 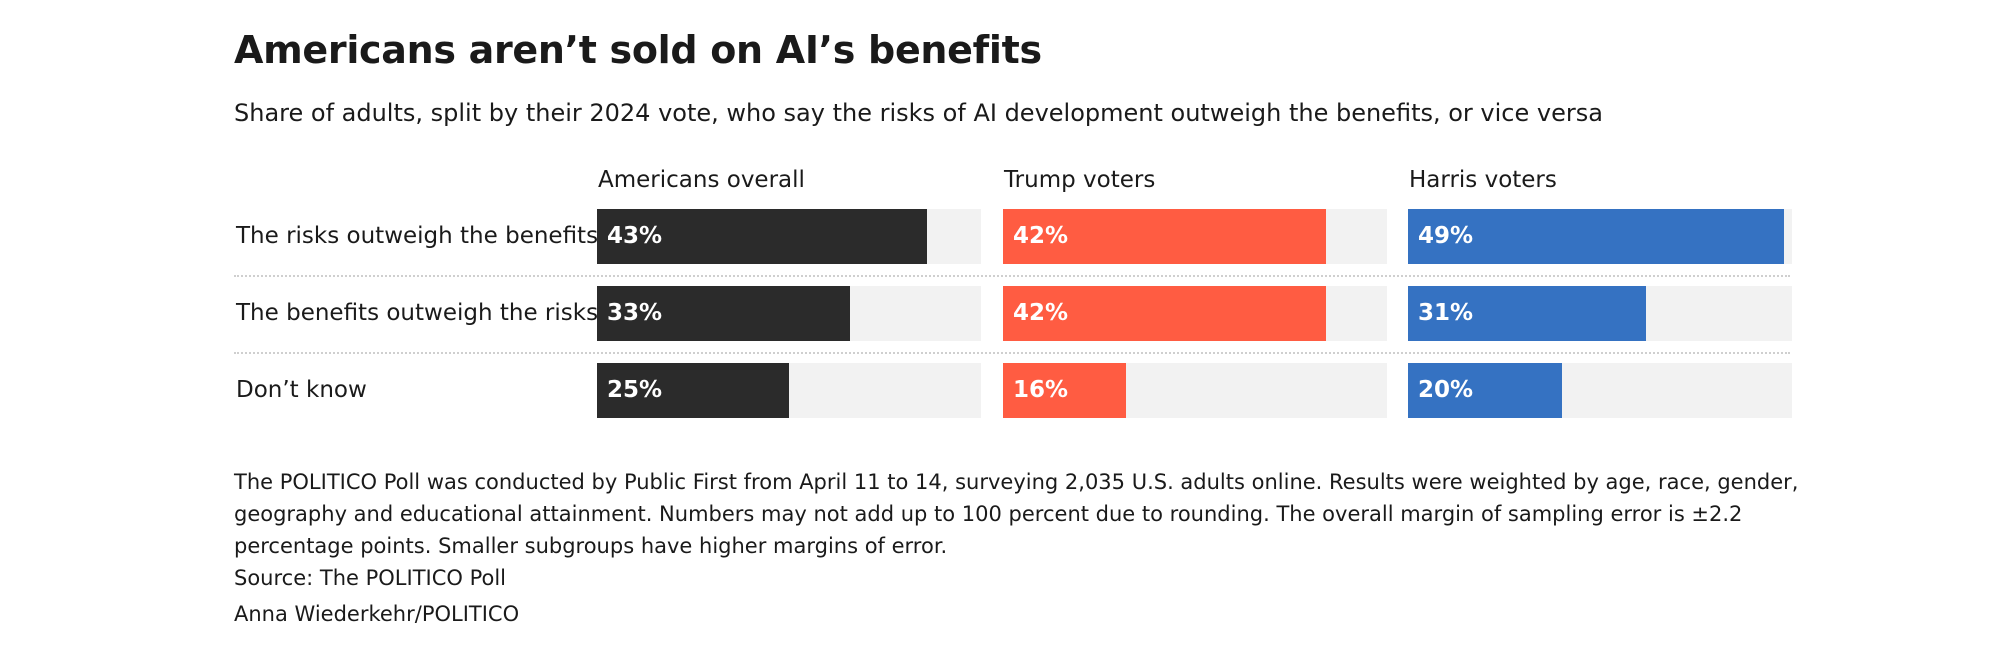 What do you see at coordinates (1446, 313) in the screenshot?
I see `bar-value-label: 31%` at bounding box center [1446, 313].